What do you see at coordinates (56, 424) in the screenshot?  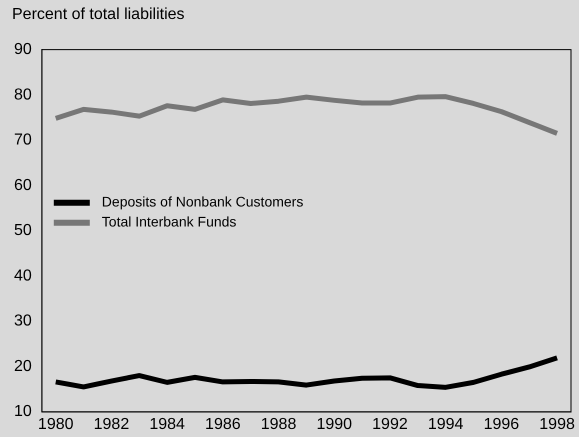 I see `x-tick-label: 1980` at bounding box center [56, 424].